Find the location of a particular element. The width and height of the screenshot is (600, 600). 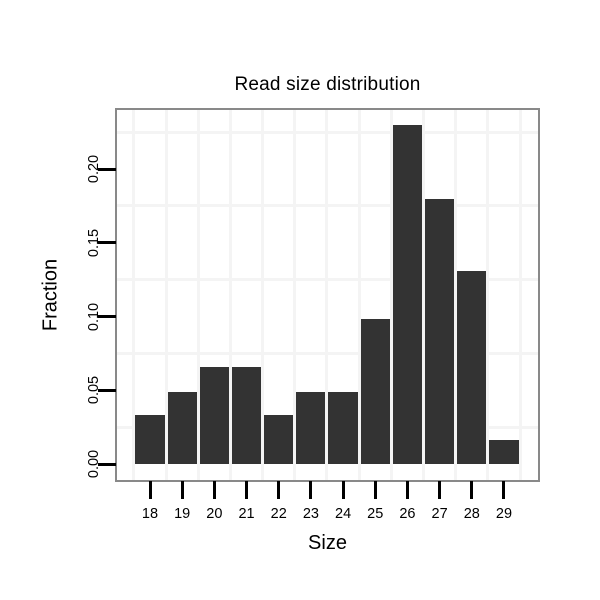

x-tick-label: 24 is located at coordinates (343, 514).